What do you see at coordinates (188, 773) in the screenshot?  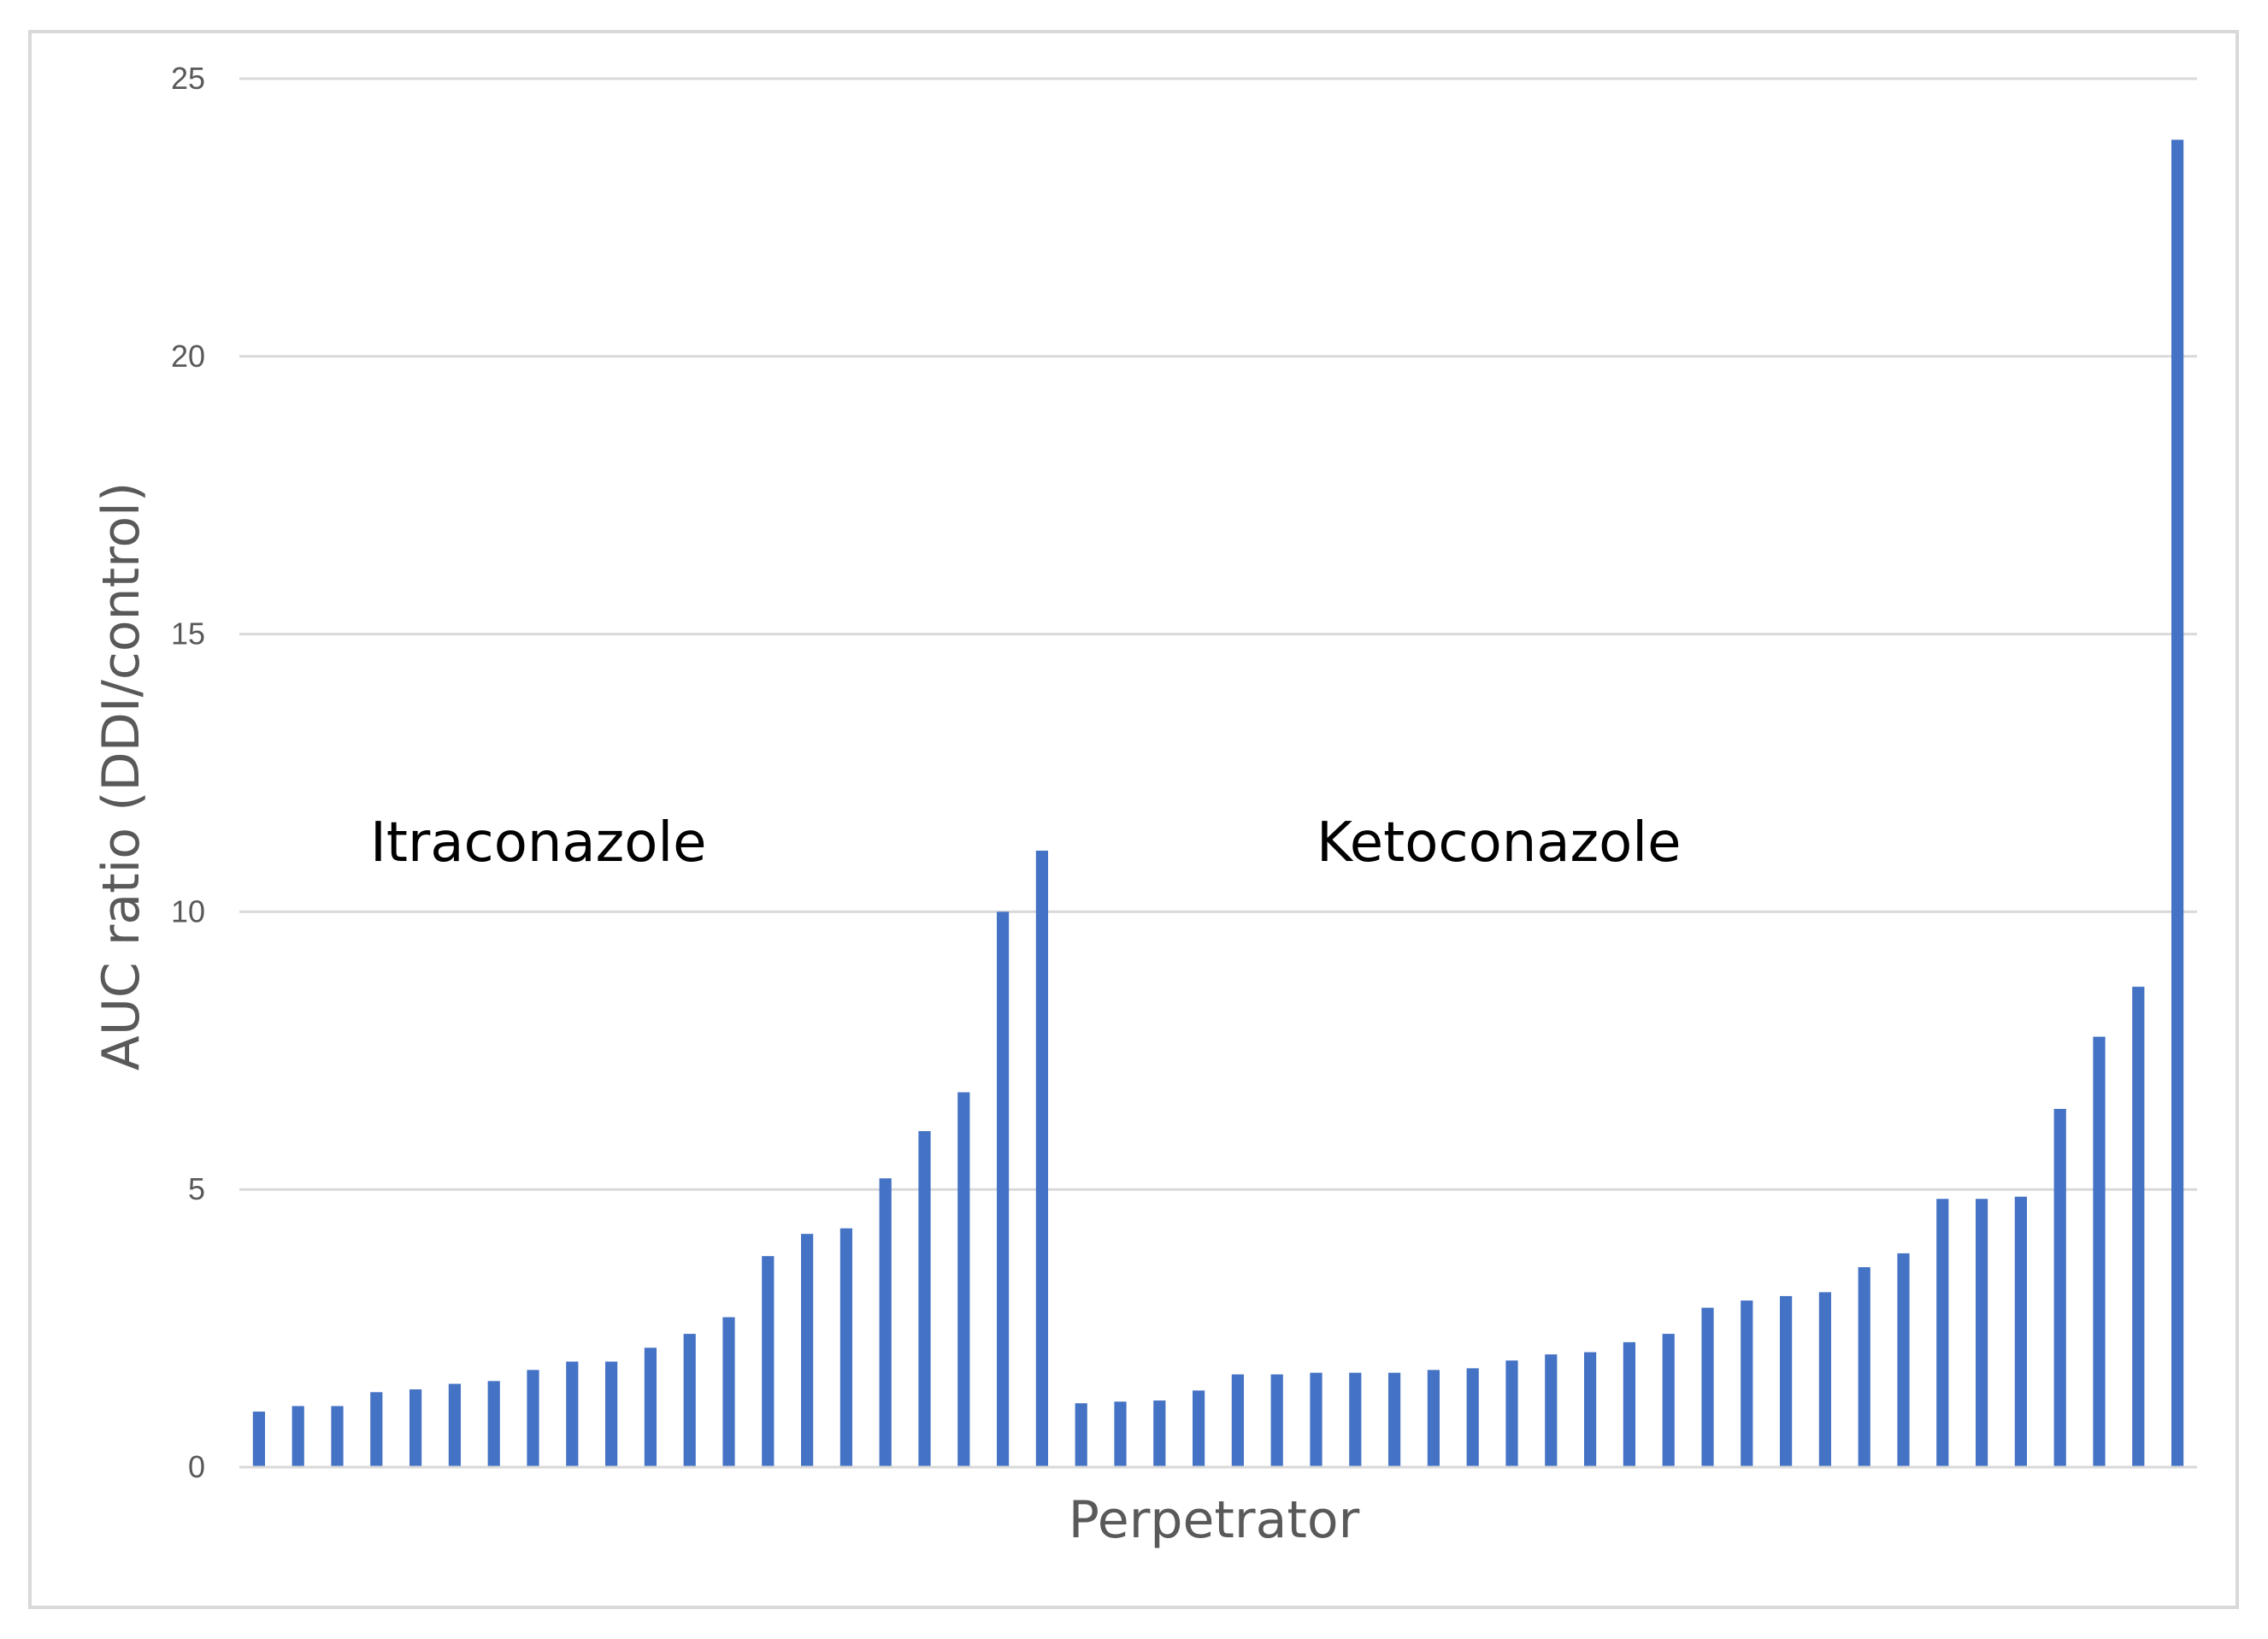 I see `y-axis-tick-labels: 0 5 10 15 20 25` at bounding box center [188, 773].